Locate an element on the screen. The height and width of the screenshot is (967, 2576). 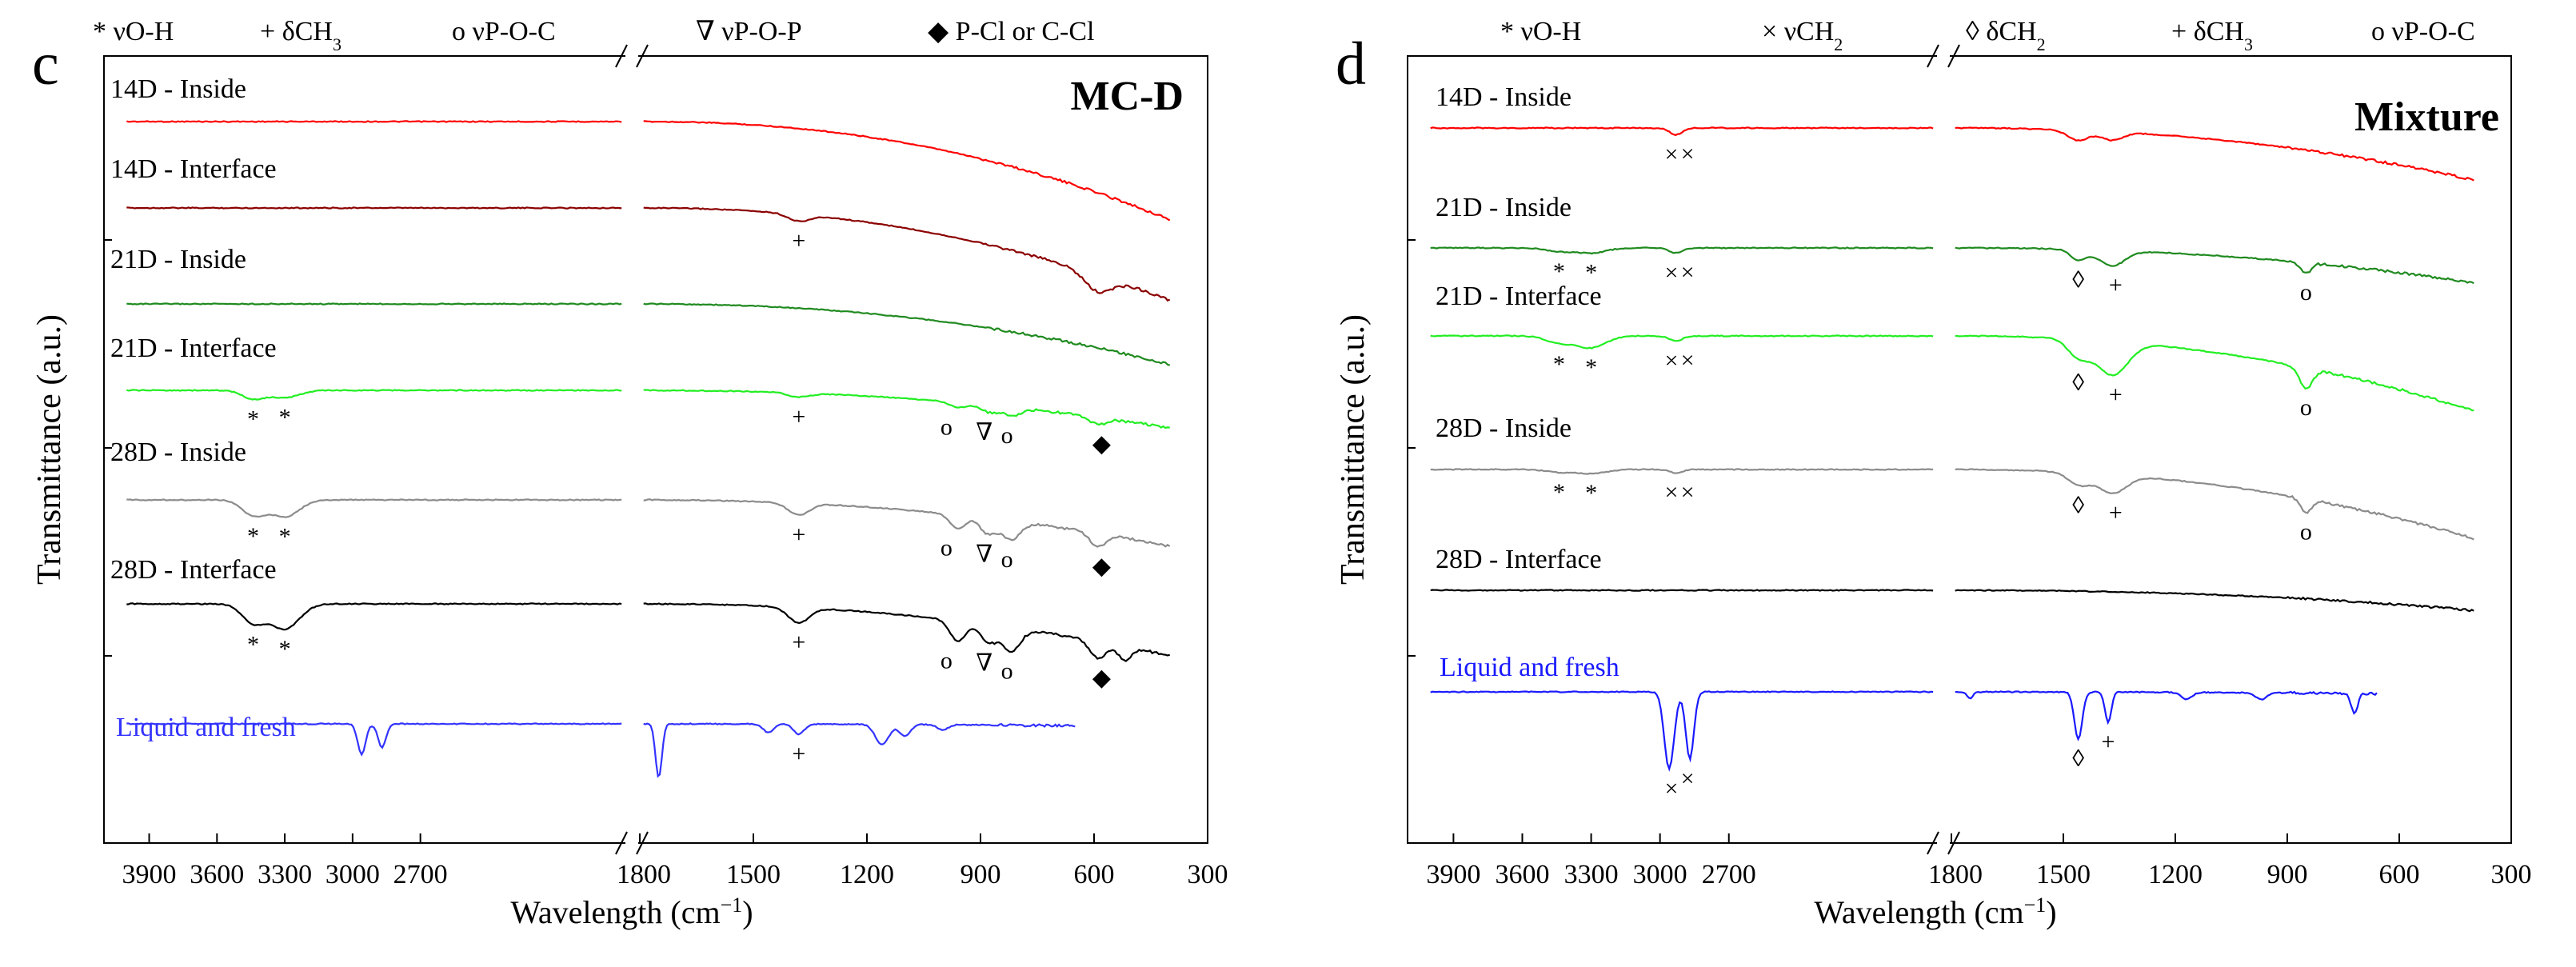
series-28d-inside: 28D - Inside * * + o ∇ o ◆ is located at coordinates (640, 509).